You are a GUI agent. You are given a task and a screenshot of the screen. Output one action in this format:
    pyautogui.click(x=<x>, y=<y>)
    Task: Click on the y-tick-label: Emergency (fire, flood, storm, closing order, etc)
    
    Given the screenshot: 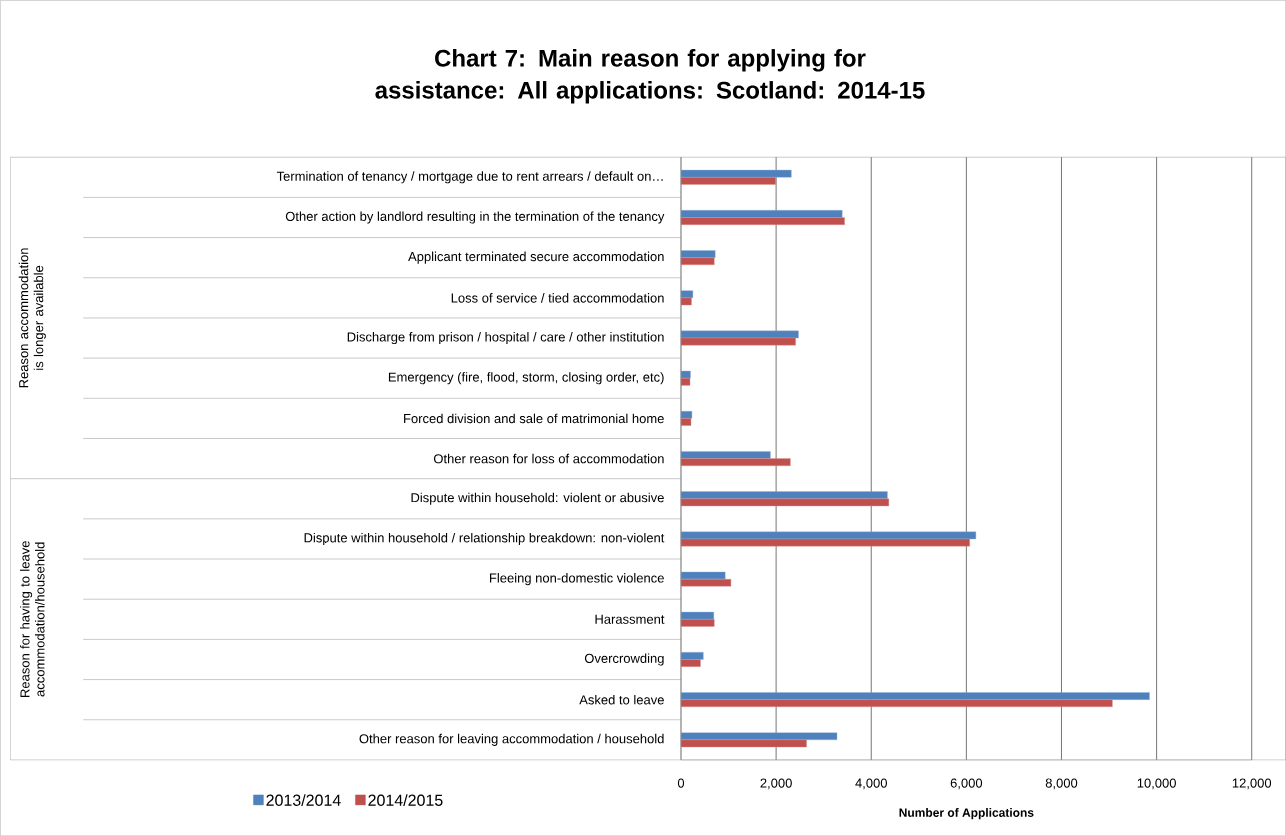 What is the action you would take?
    pyautogui.click(x=526, y=378)
    